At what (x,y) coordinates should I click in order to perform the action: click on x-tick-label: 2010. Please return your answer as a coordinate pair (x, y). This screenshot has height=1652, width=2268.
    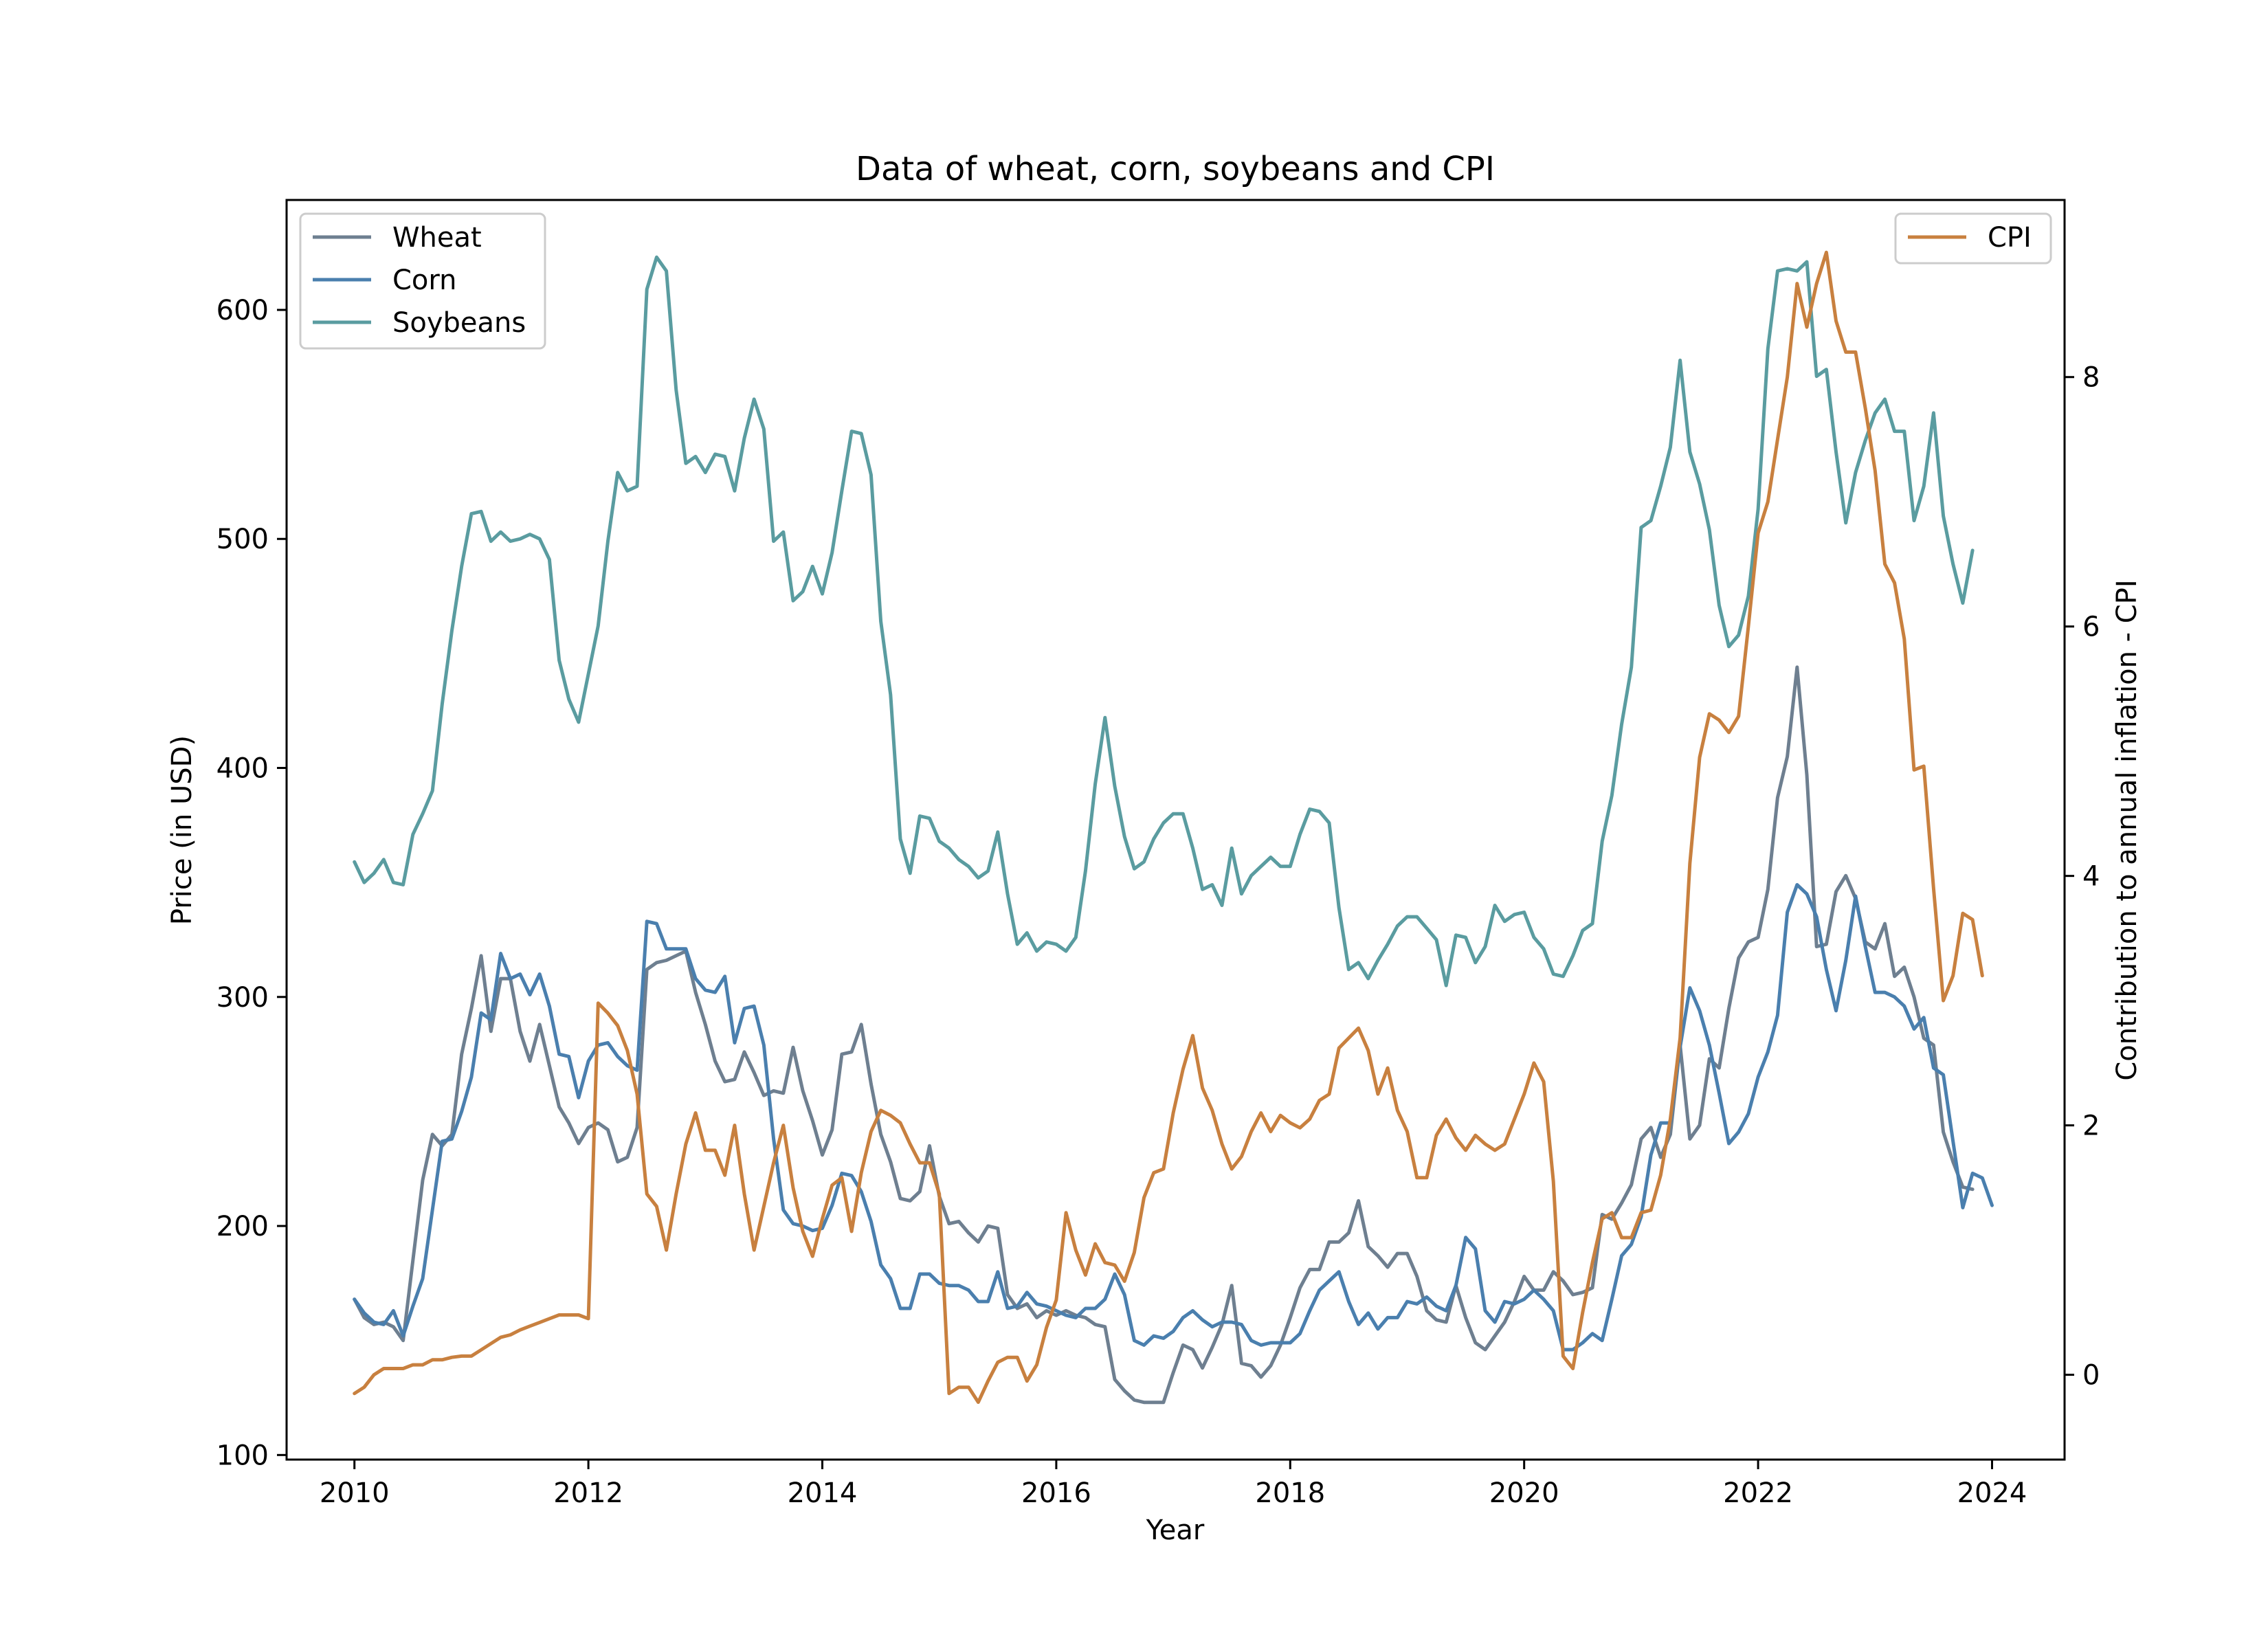
    Looking at the image, I should click on (355, 1493).